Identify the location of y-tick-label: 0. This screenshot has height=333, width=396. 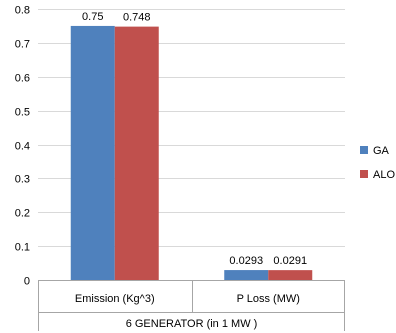
(27, 282).